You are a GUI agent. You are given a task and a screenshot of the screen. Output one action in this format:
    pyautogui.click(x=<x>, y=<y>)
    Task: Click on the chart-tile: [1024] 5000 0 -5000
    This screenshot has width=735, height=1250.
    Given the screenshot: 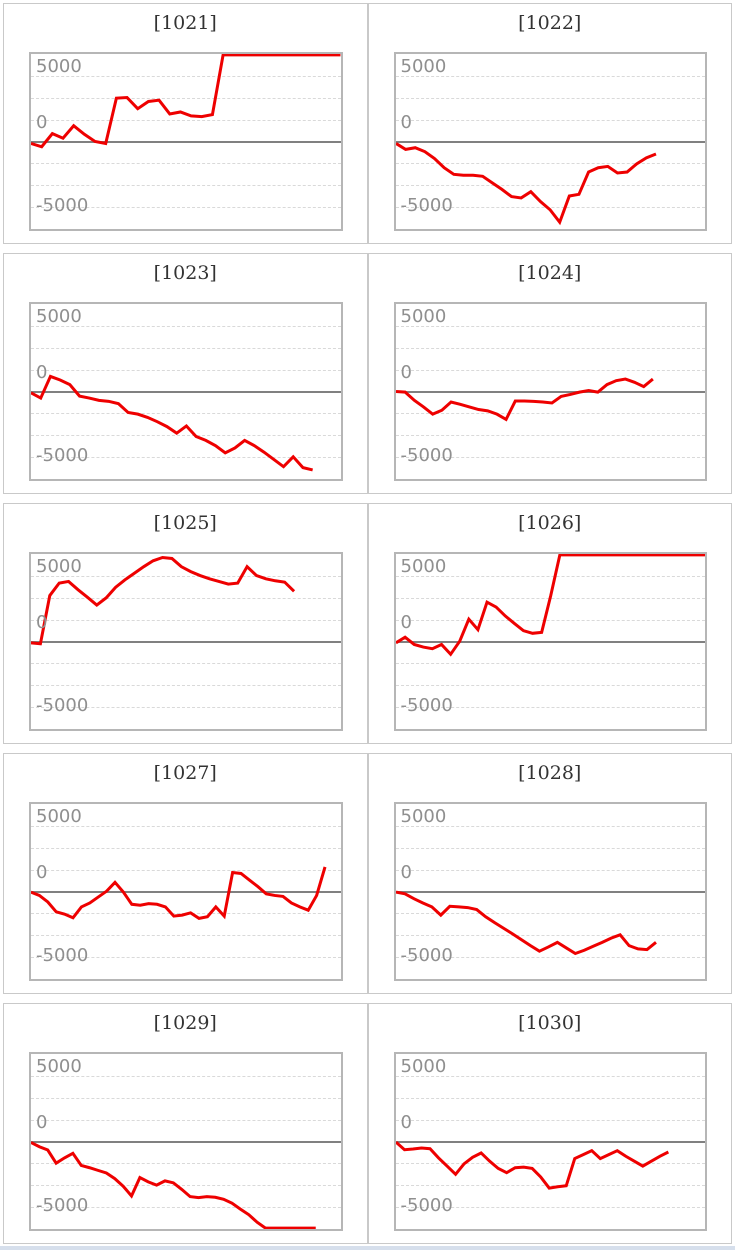 What is the action you would take?
    pyautogui.click(x=549, y=373)
    